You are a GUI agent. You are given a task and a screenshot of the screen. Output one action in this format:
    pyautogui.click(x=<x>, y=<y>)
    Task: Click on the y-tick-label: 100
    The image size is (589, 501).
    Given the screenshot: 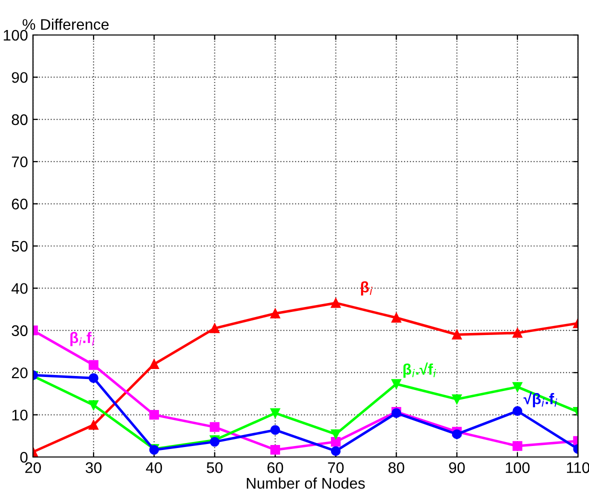 What is the action you would take?
    pyautogui.click(x=16, y=35)
    